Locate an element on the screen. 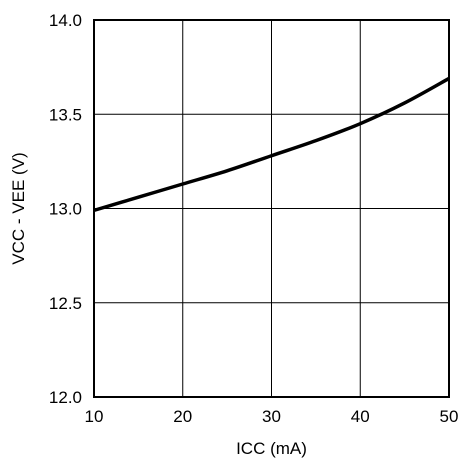  y-tick-label: 13.0 is located at coordinates (65, 209).